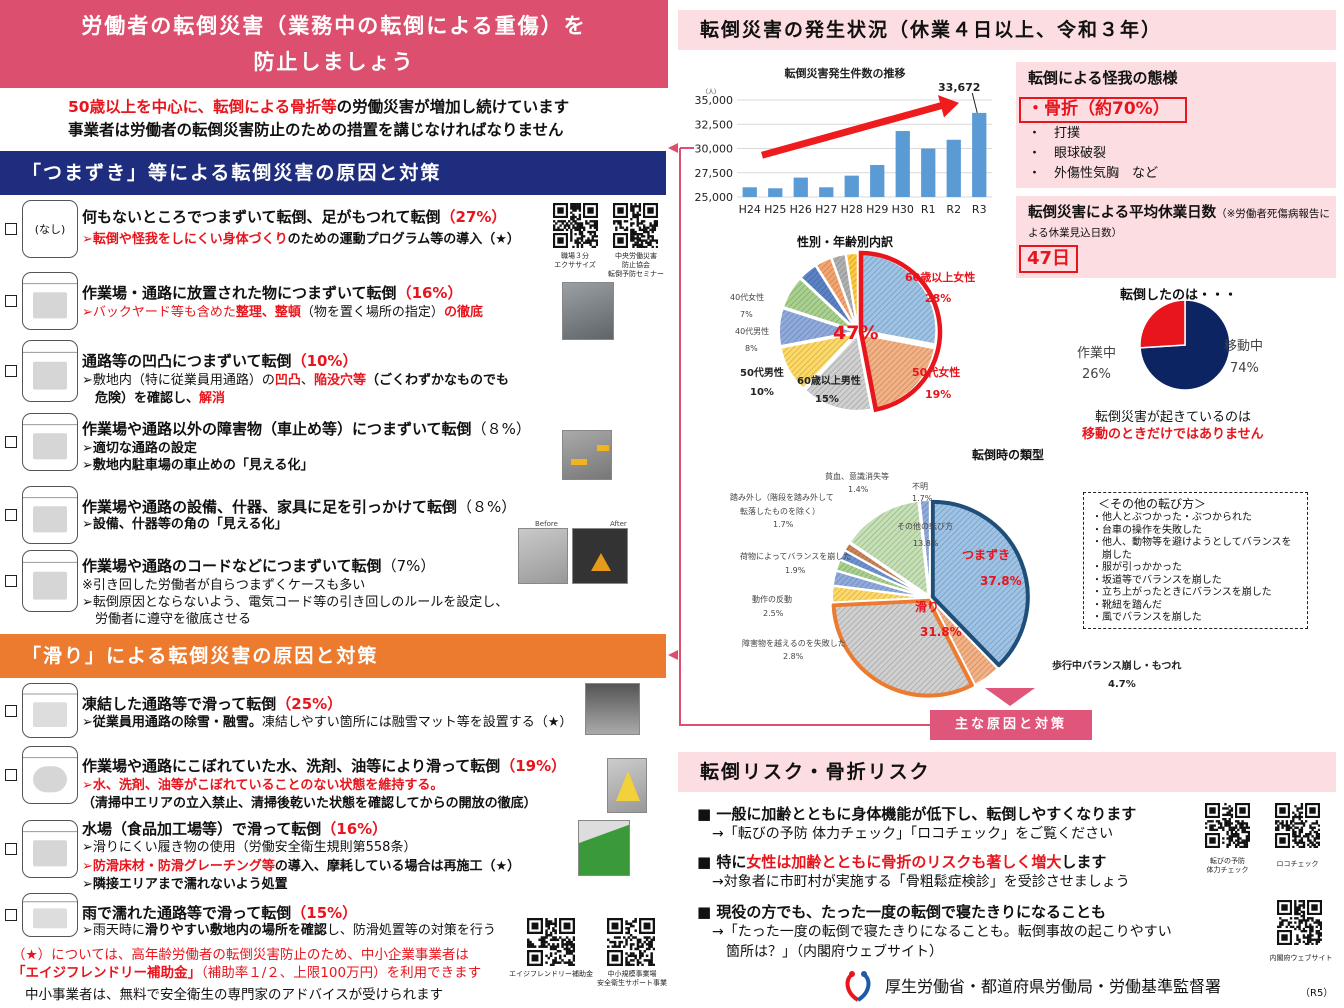 The image size is (1344, 1008). Describe the element at coordinates (877, 180) in the screenshot. I see `bar-H29` at that location.